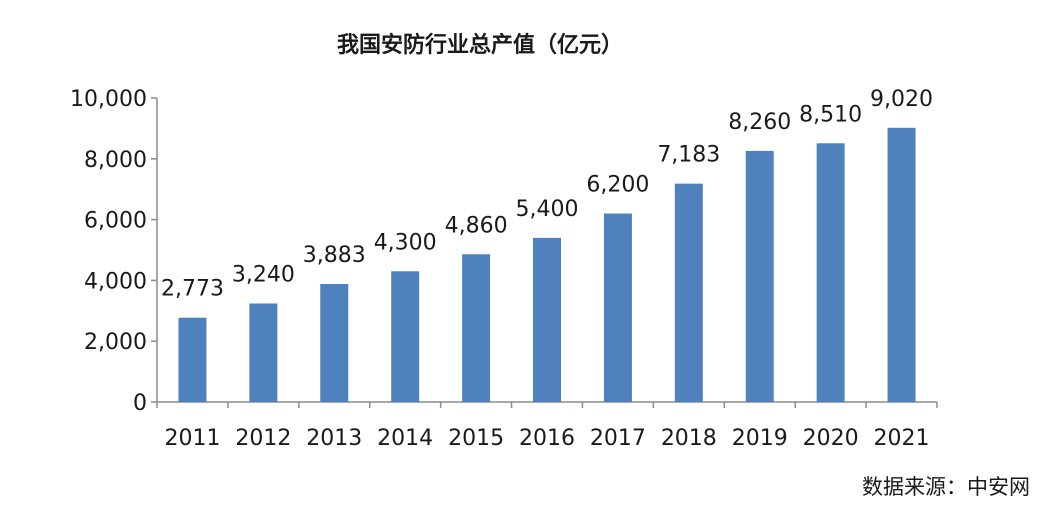  I want to click on data-label: 9,020, so click(901, 99).